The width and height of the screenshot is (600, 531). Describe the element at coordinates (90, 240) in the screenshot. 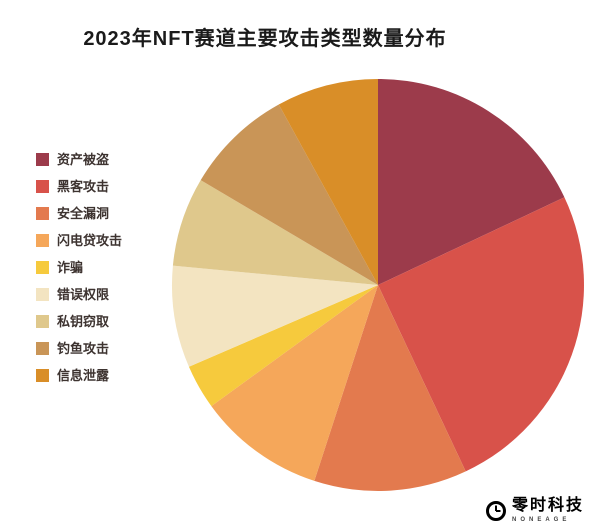

I see `legend-label: 闪电贷攻击` at that location.